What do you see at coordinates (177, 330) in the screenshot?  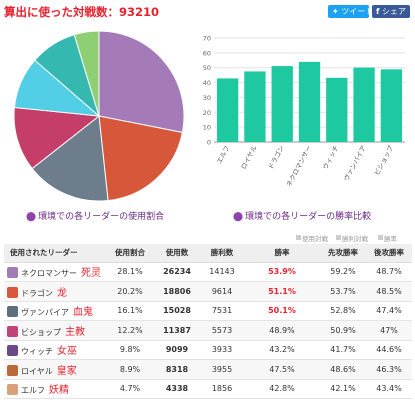 I see `count-cell: 11387` at bounding box center [177, 330].